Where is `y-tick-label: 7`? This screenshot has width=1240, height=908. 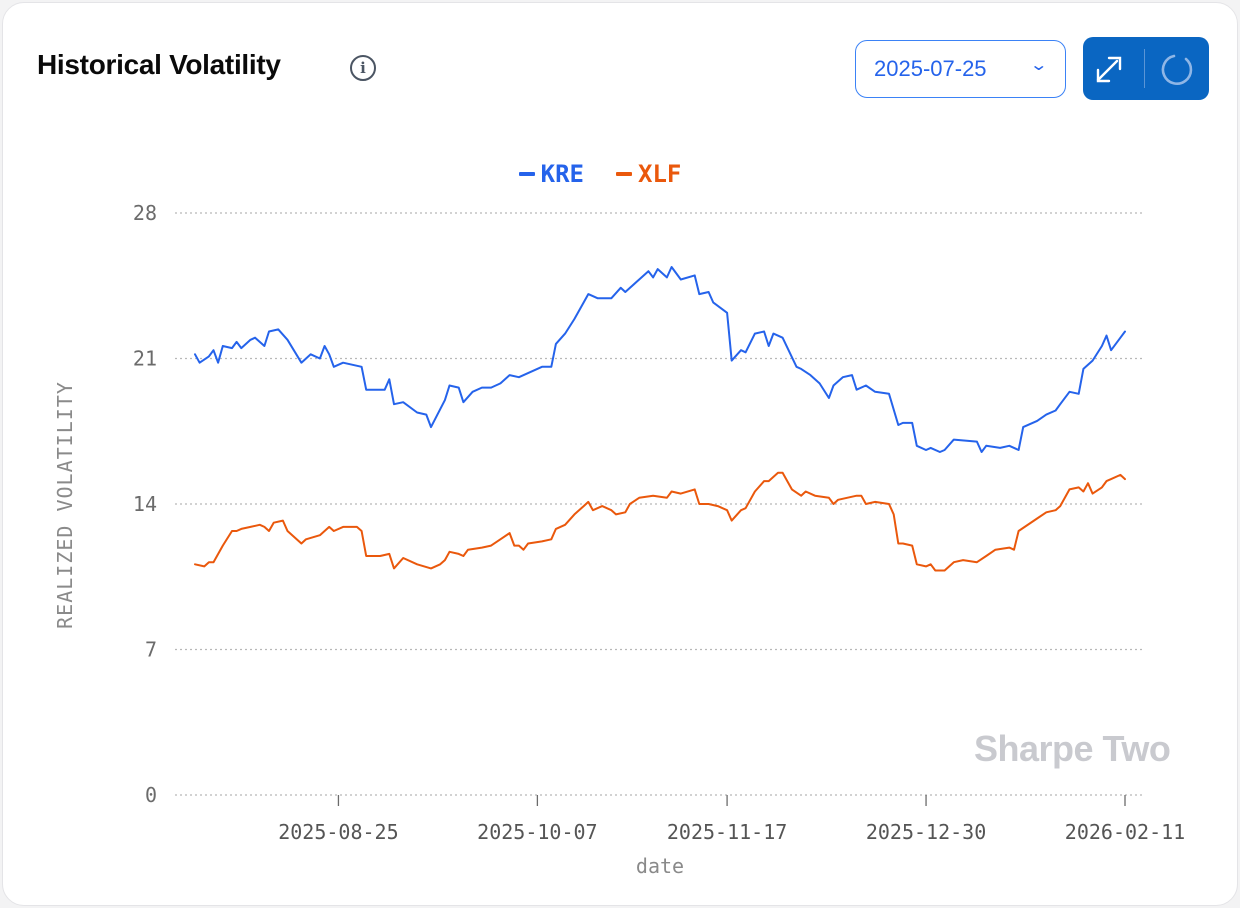
y-tick-label: 7 is located at coordinates (151, 650).